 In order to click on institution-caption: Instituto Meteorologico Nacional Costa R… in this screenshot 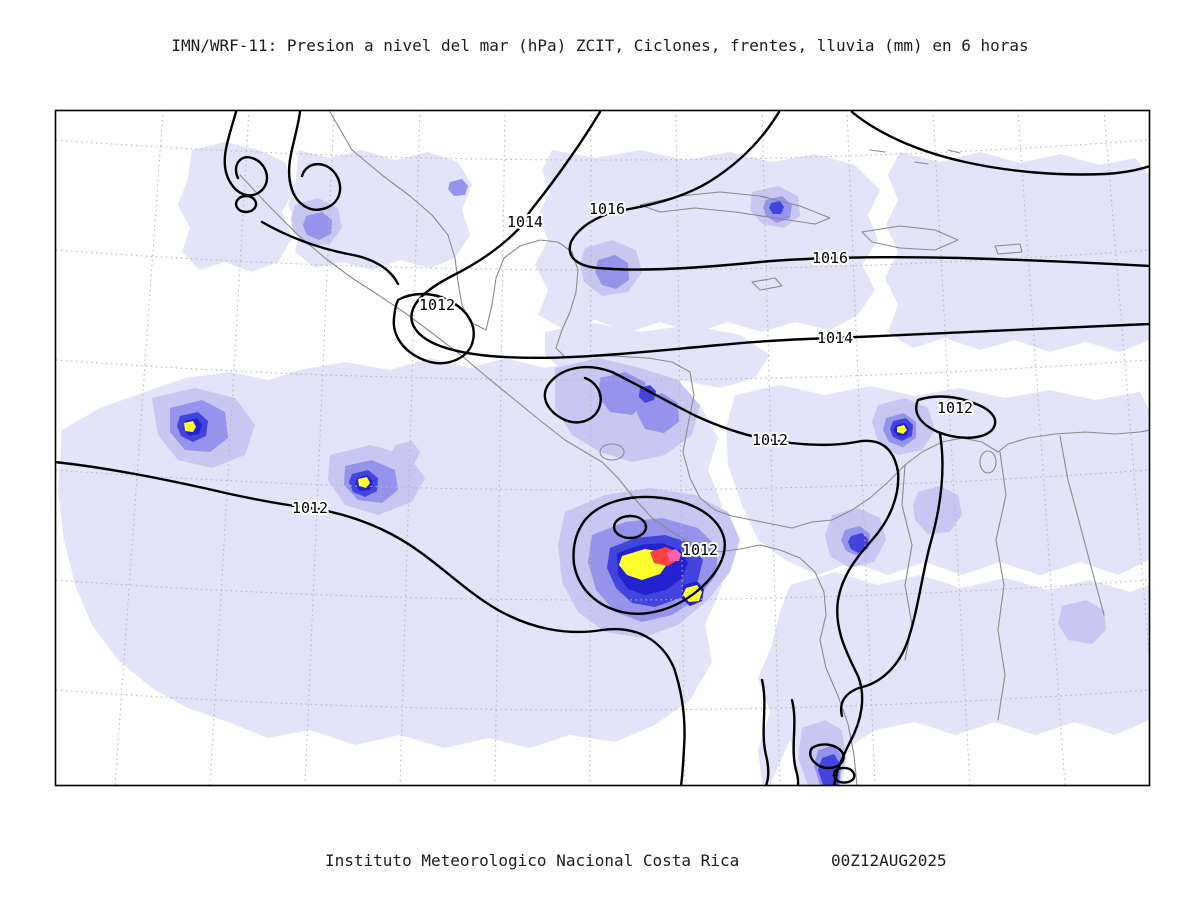, I will do `click(532, 860)`.